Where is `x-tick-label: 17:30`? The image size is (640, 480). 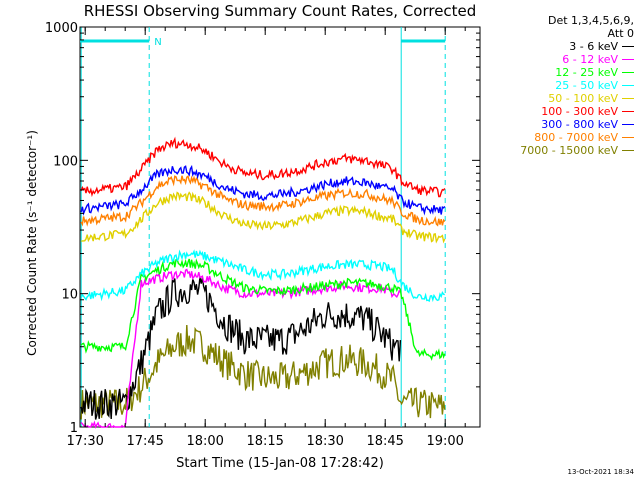
x-tick-label: 17:30 is located at coordinates (84, 441).